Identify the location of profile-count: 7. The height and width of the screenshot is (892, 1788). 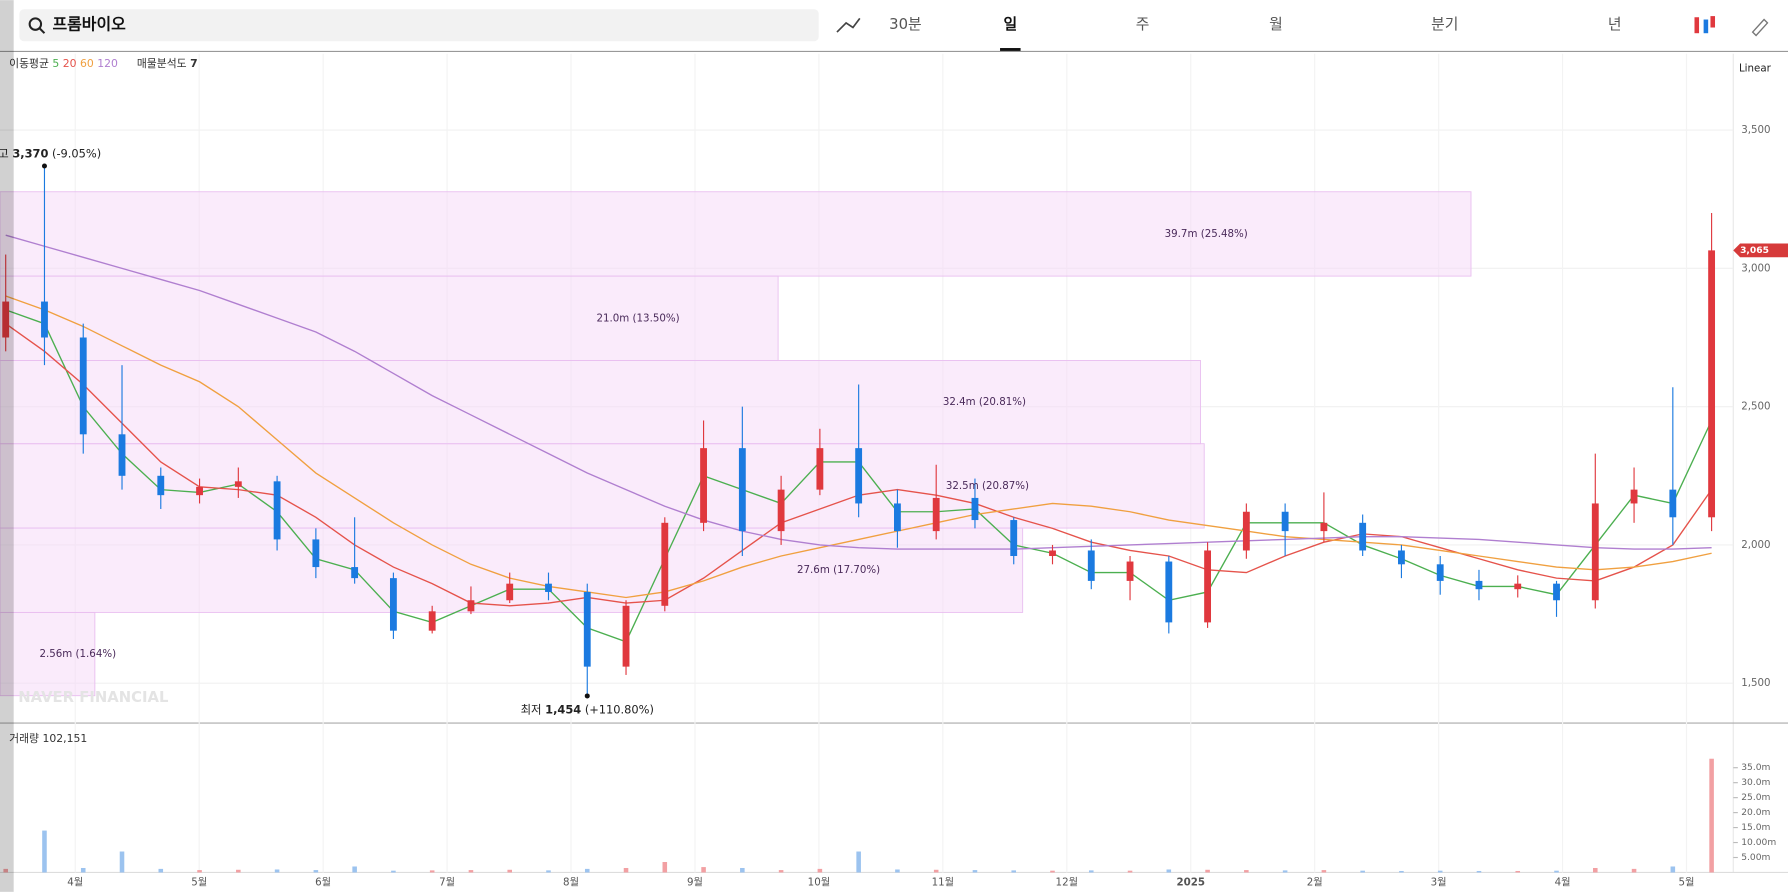
(194, 63).